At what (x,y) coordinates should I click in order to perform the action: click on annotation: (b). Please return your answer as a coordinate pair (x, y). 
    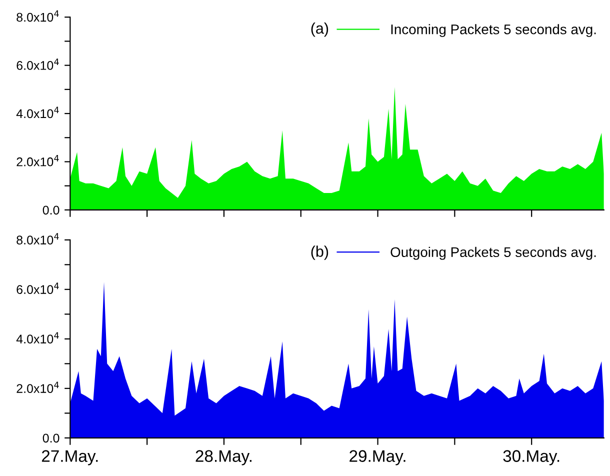
    Looking at the image, I should click on (319, 253).